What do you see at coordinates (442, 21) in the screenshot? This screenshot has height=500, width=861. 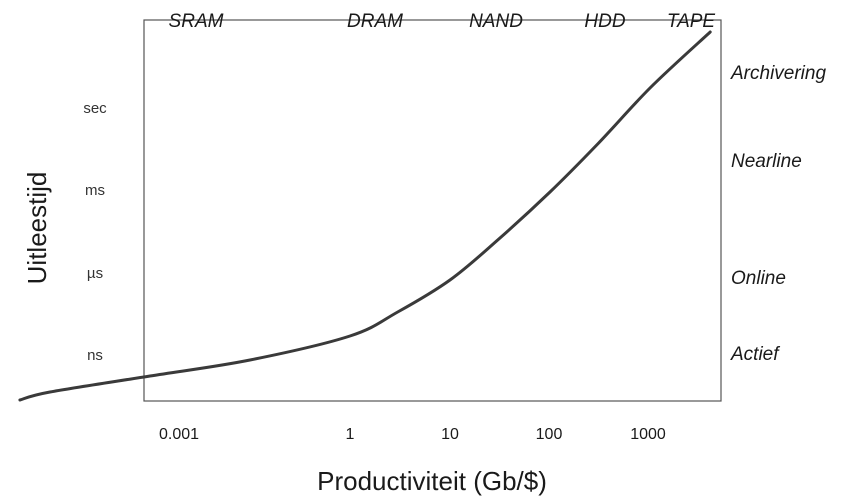 I see `technology-labels: SRAM DRAM NAND HDD TAPE` at bounding box center [442, 21].